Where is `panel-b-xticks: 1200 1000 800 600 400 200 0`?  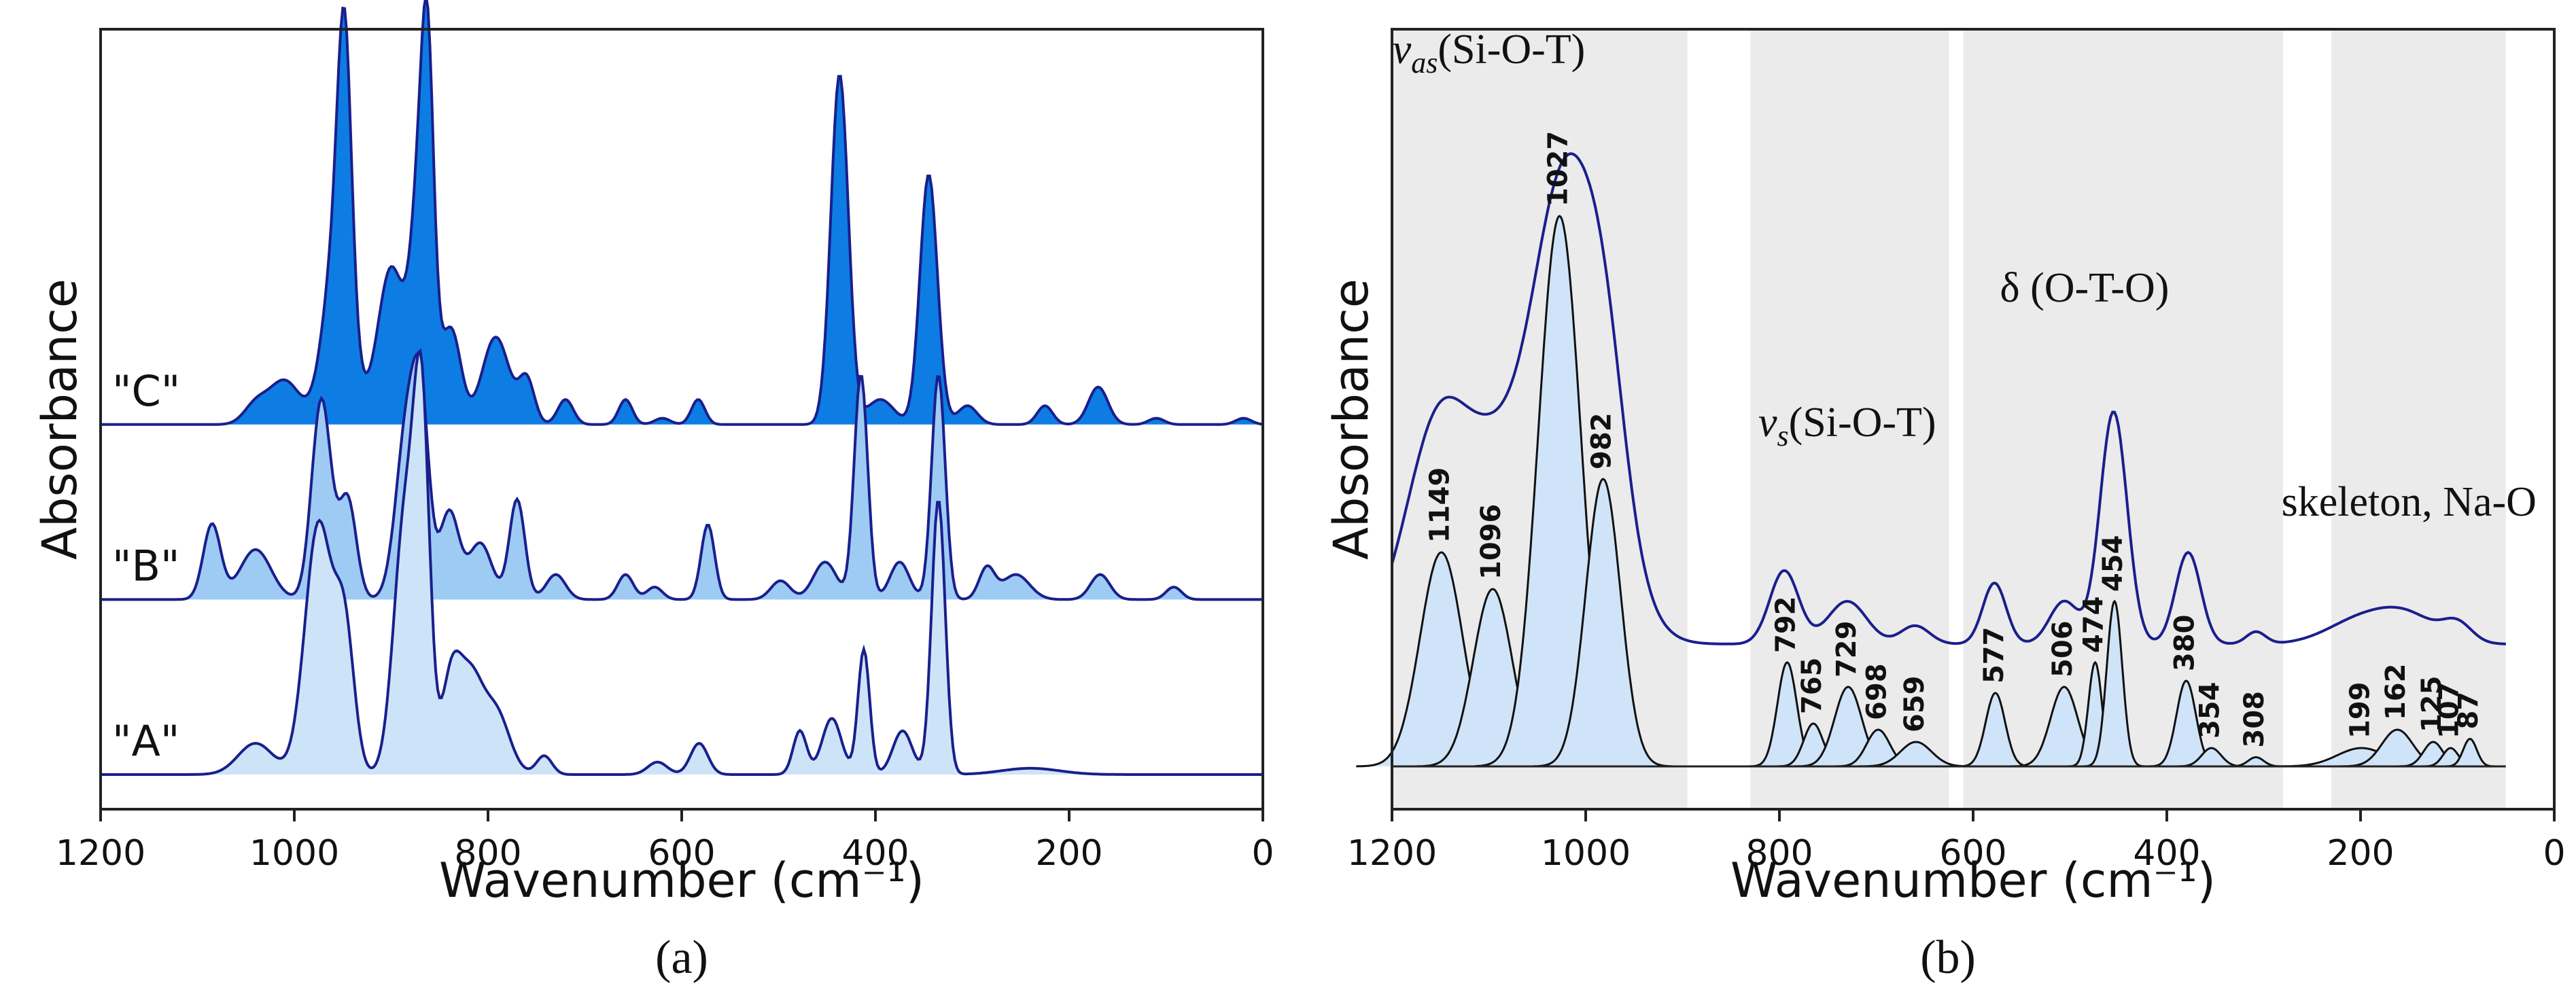 panel-b-xticks: 1200 1000 800 600 400 200 0 is located at coordinates (1956, 841).